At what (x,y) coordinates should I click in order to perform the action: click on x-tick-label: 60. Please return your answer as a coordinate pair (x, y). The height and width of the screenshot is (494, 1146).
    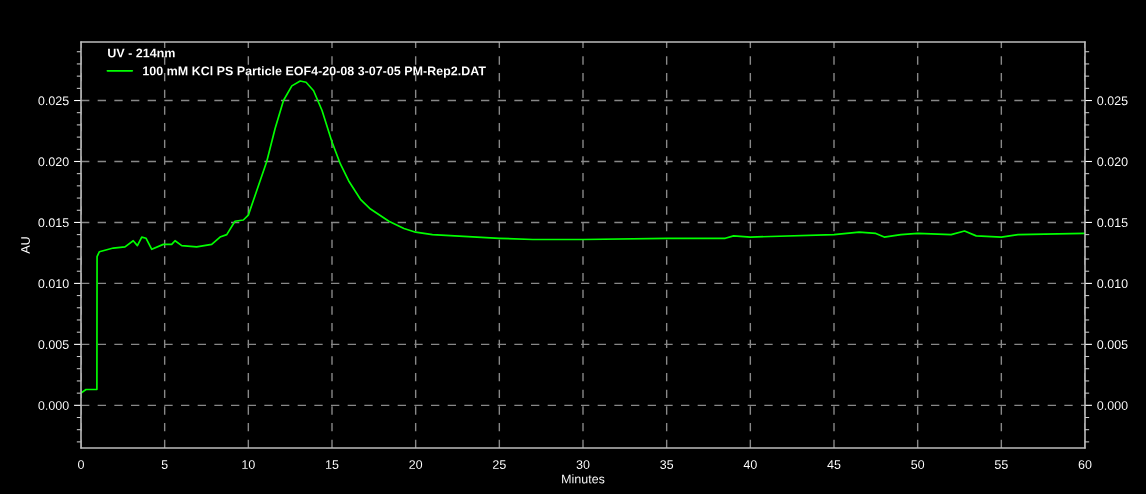
    Looking at the image, I should click on (1085, 464).